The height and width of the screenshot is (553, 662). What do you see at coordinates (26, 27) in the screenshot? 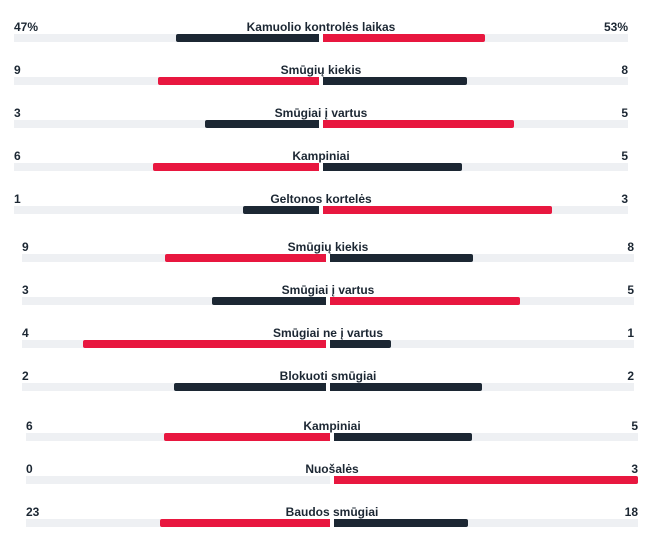
I see `home-value: 47%` at bounding box center [26, 27].